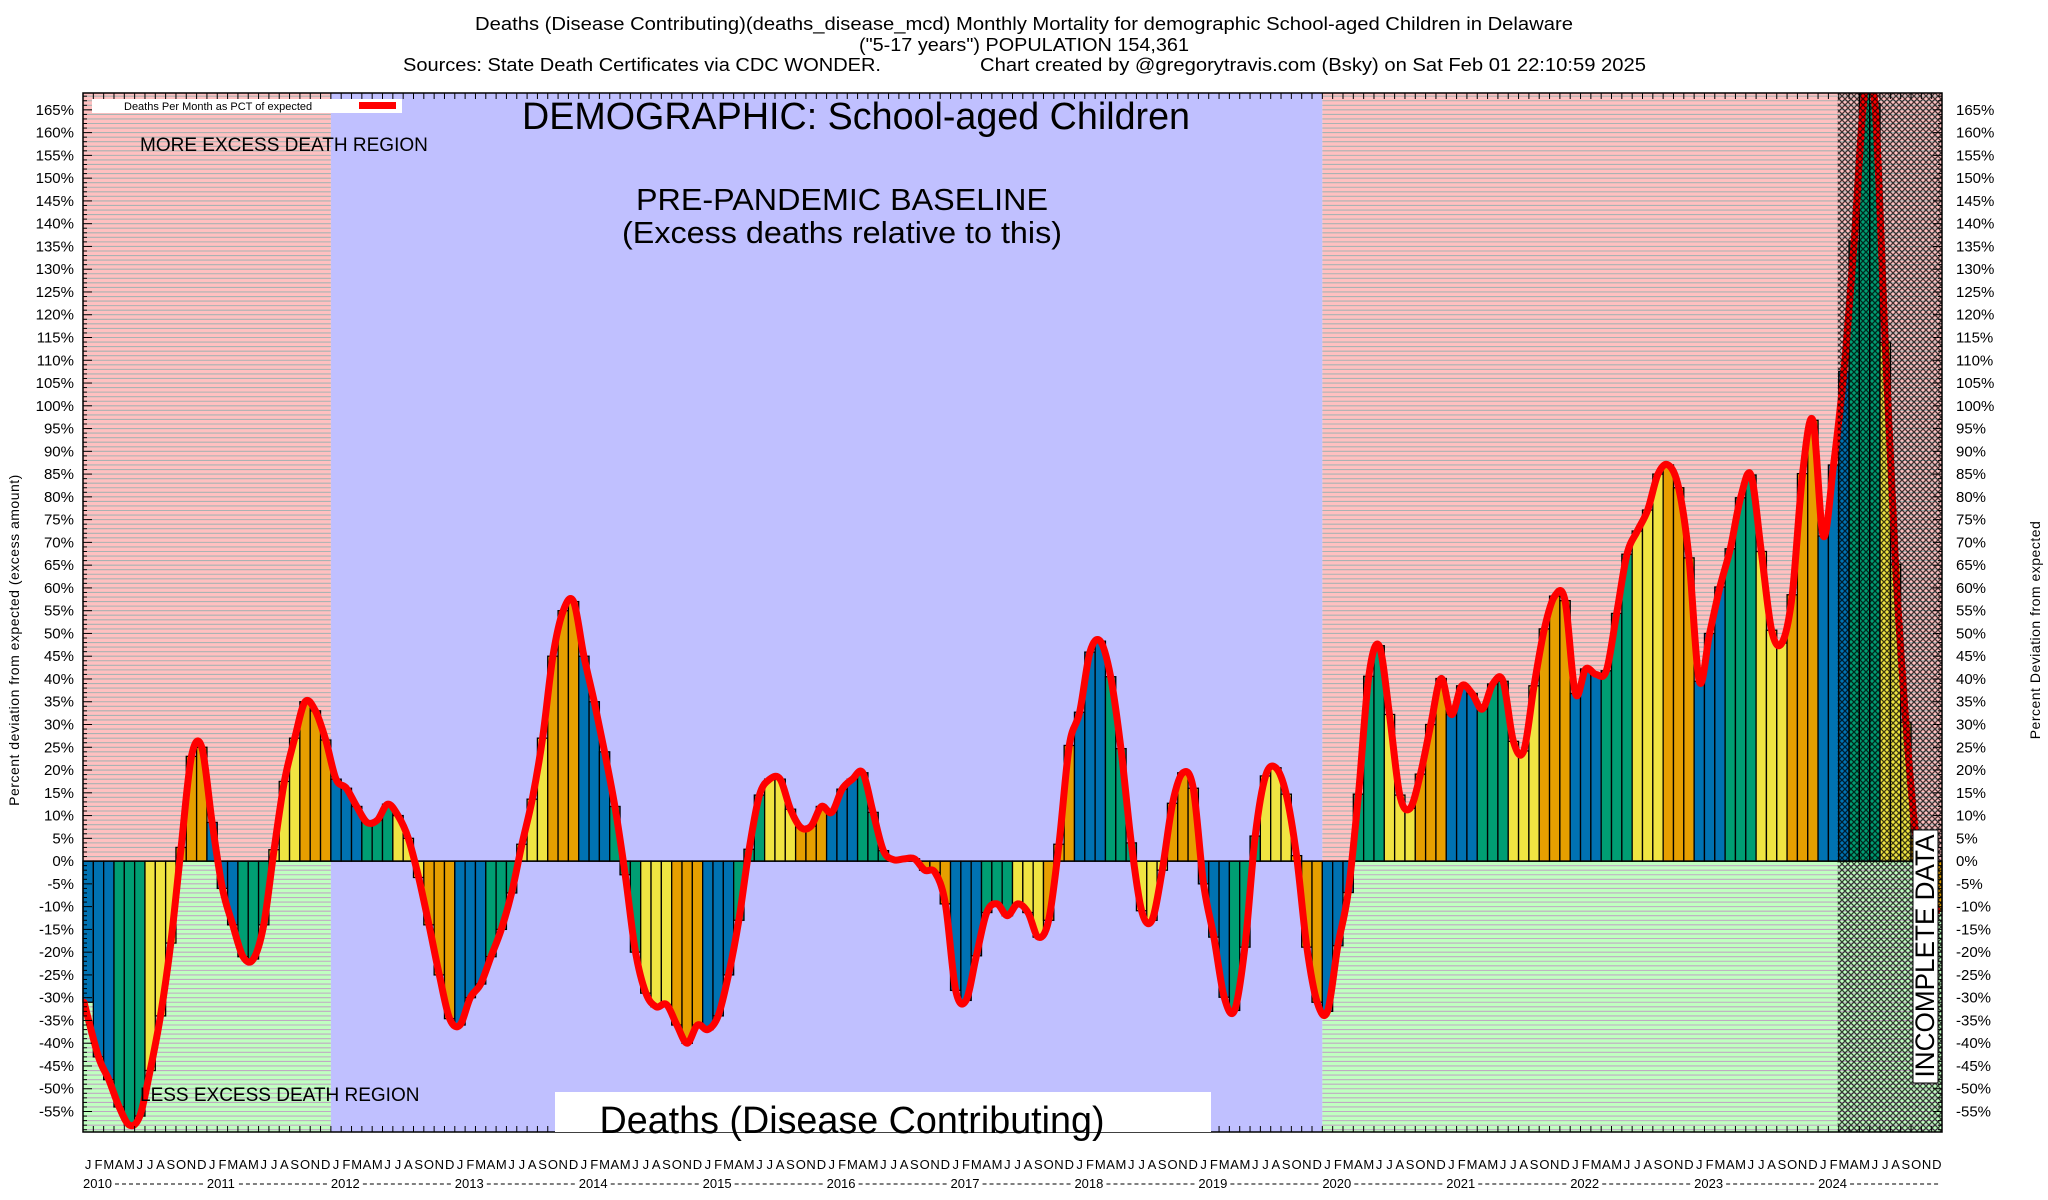 The image size is (2048, 1200). Describe the element at coordinates (59, 429) in the screenshot. I see `y-tick-label-left: 95%` at that location.